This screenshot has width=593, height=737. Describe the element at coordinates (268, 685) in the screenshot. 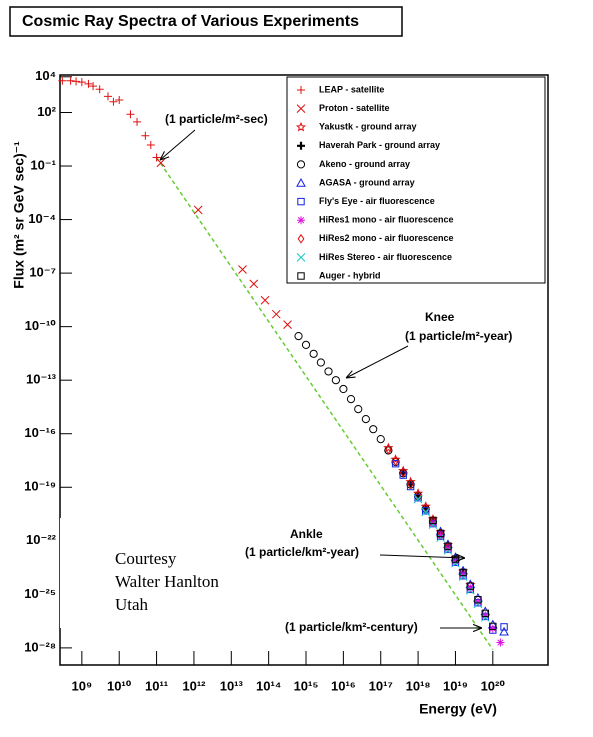

I see `x-tick-label: 10¹⁴` at that location.